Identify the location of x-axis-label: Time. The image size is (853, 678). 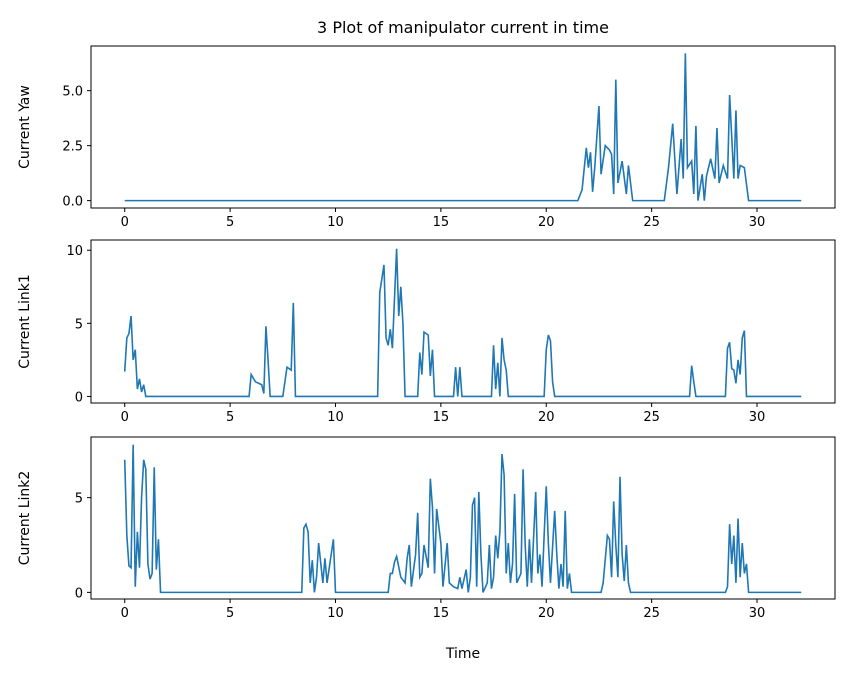
(462, 654).